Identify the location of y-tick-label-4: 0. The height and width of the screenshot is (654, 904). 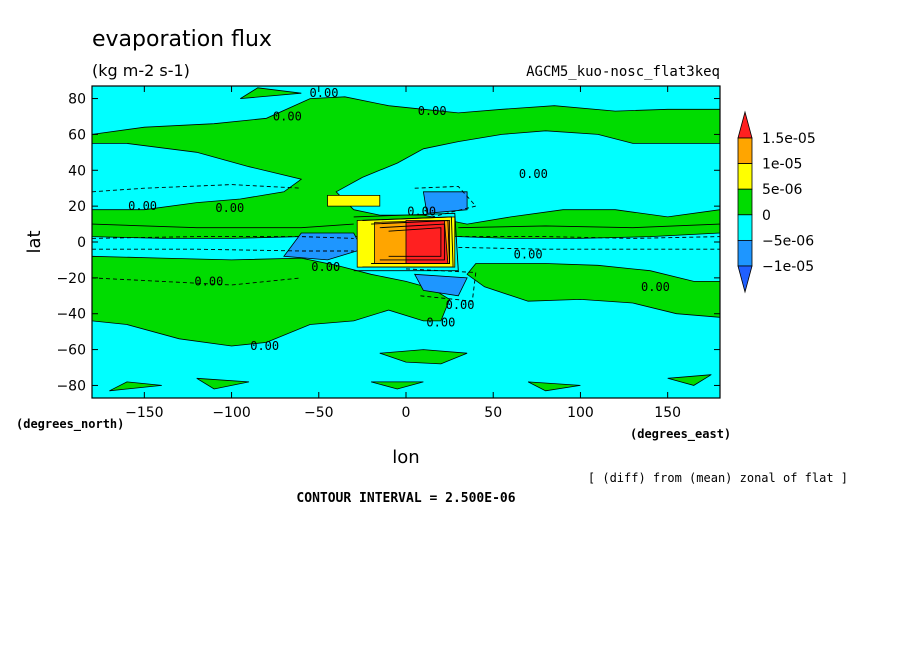
(81, 243).